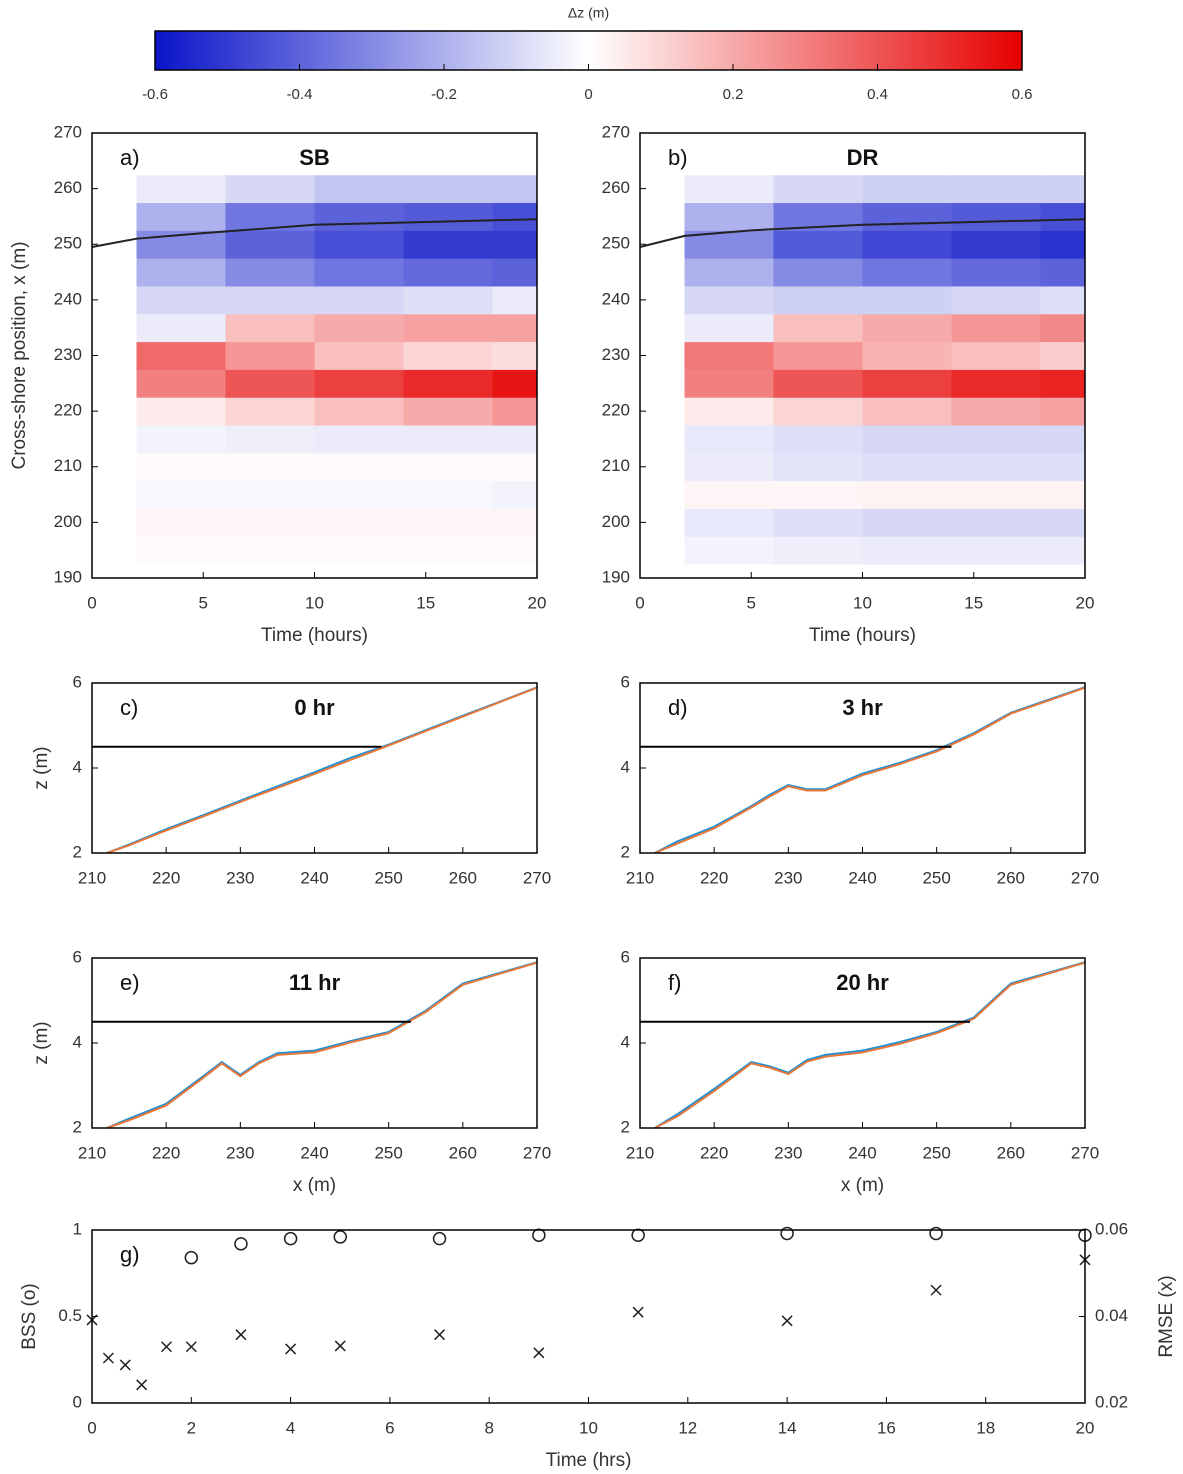  What do you see at coordinates (787, 1427) in the screenshot?
I see `x-tick-label: 14` at bounding box center [787, 1427].